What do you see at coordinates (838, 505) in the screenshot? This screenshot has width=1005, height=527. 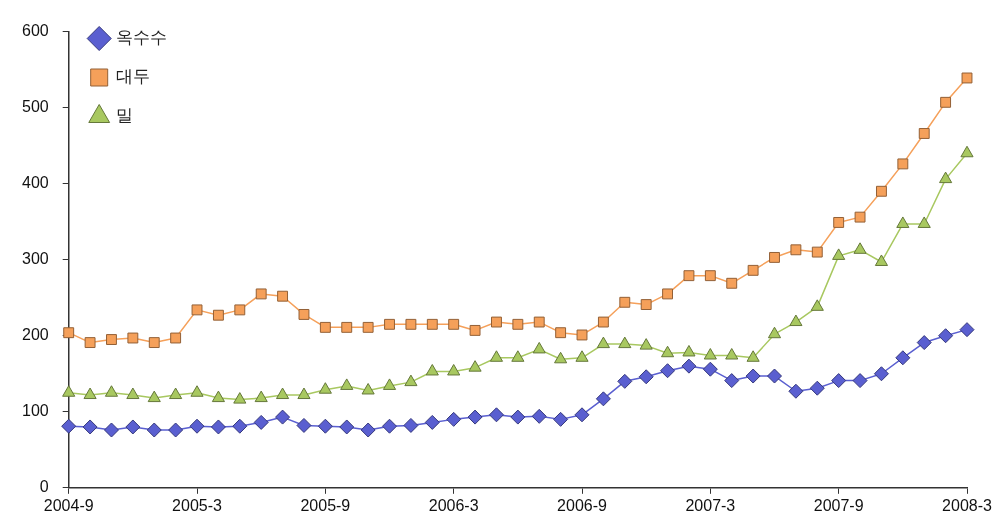 I see `x-tick-label: 2007-9` at bounding box center [838, 505].